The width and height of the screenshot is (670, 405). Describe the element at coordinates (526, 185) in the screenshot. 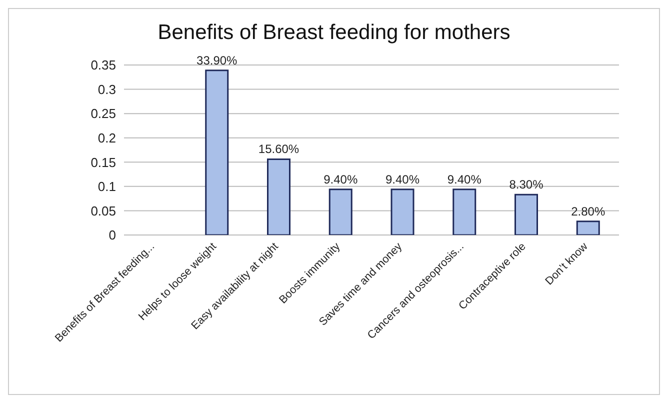

I see `data-label: 8.30%` at that location.